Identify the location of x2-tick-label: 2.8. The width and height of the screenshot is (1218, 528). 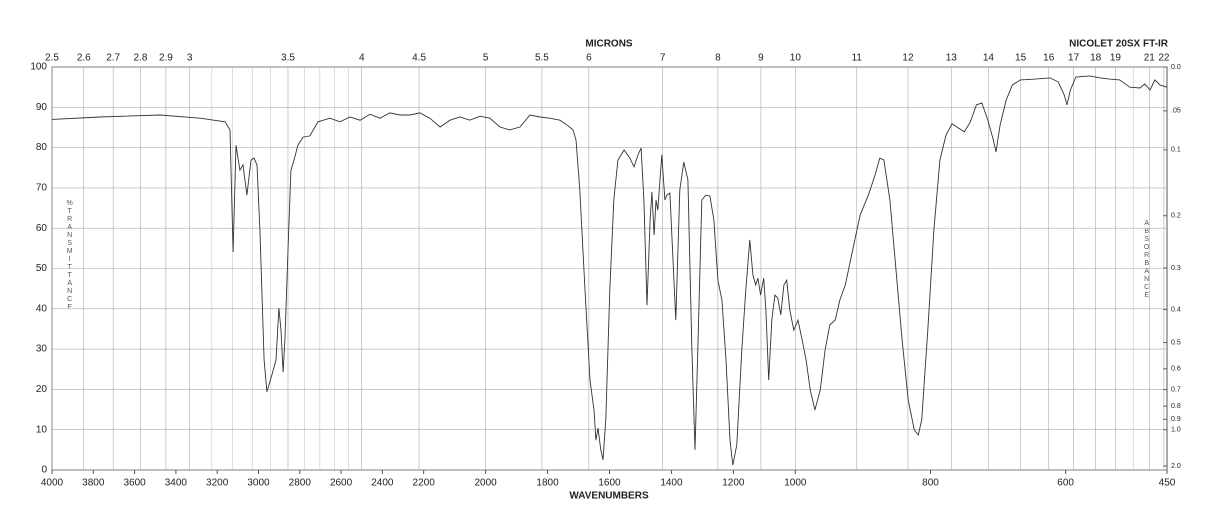
(141, 58).